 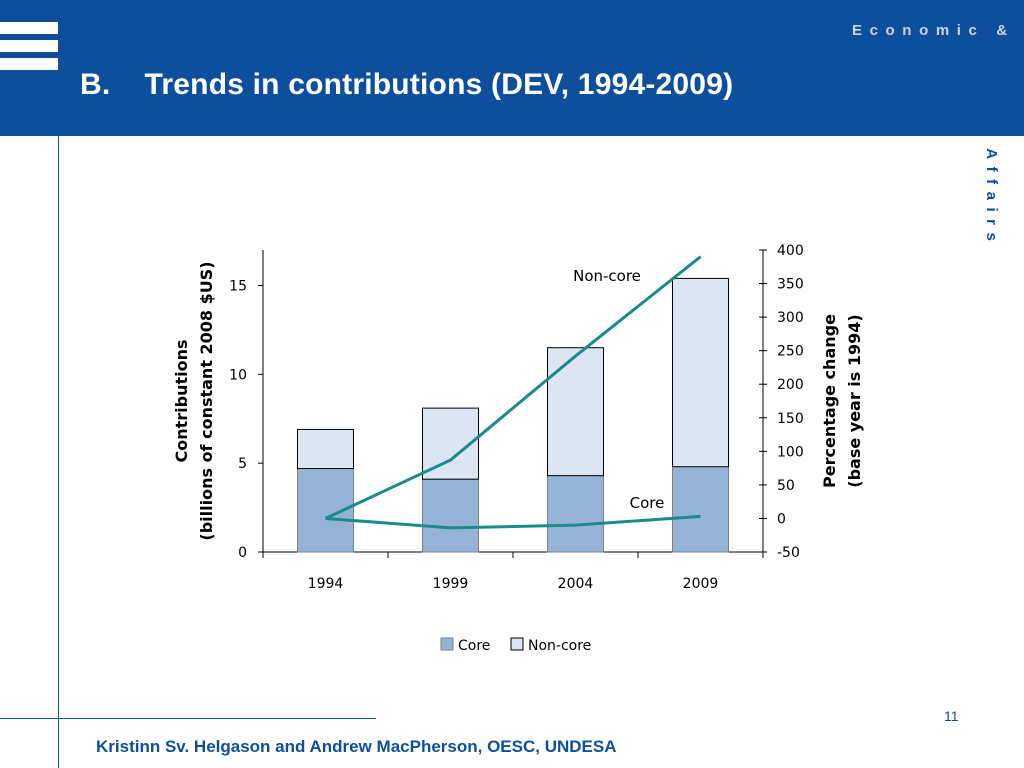 I want to click on y-tick-label-left: 0, so click(x=242, y=553).